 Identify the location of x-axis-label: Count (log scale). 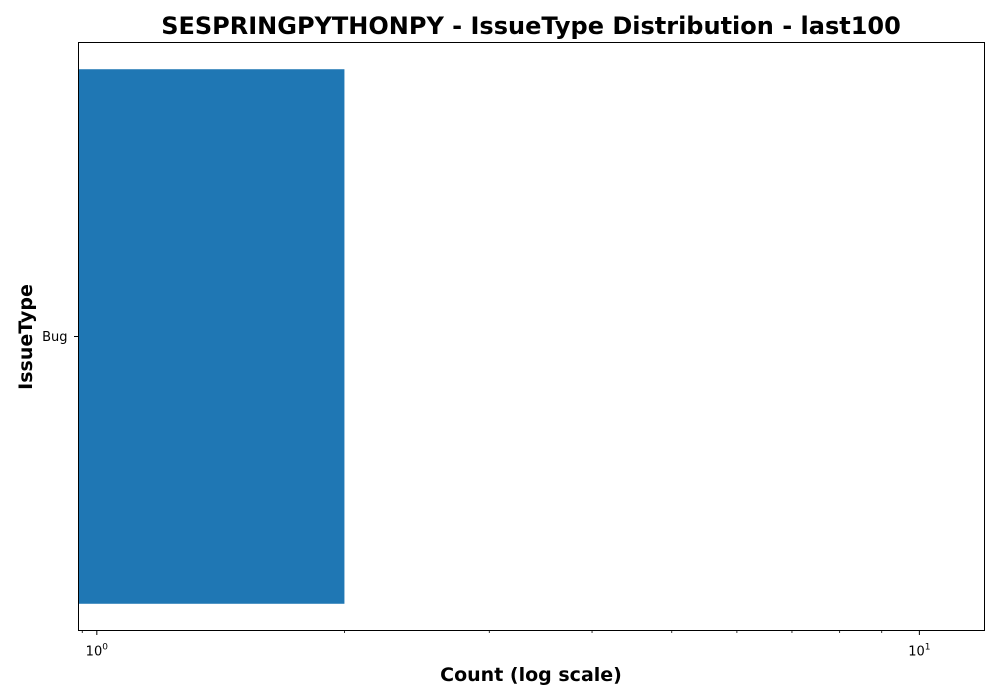
(531, 675).